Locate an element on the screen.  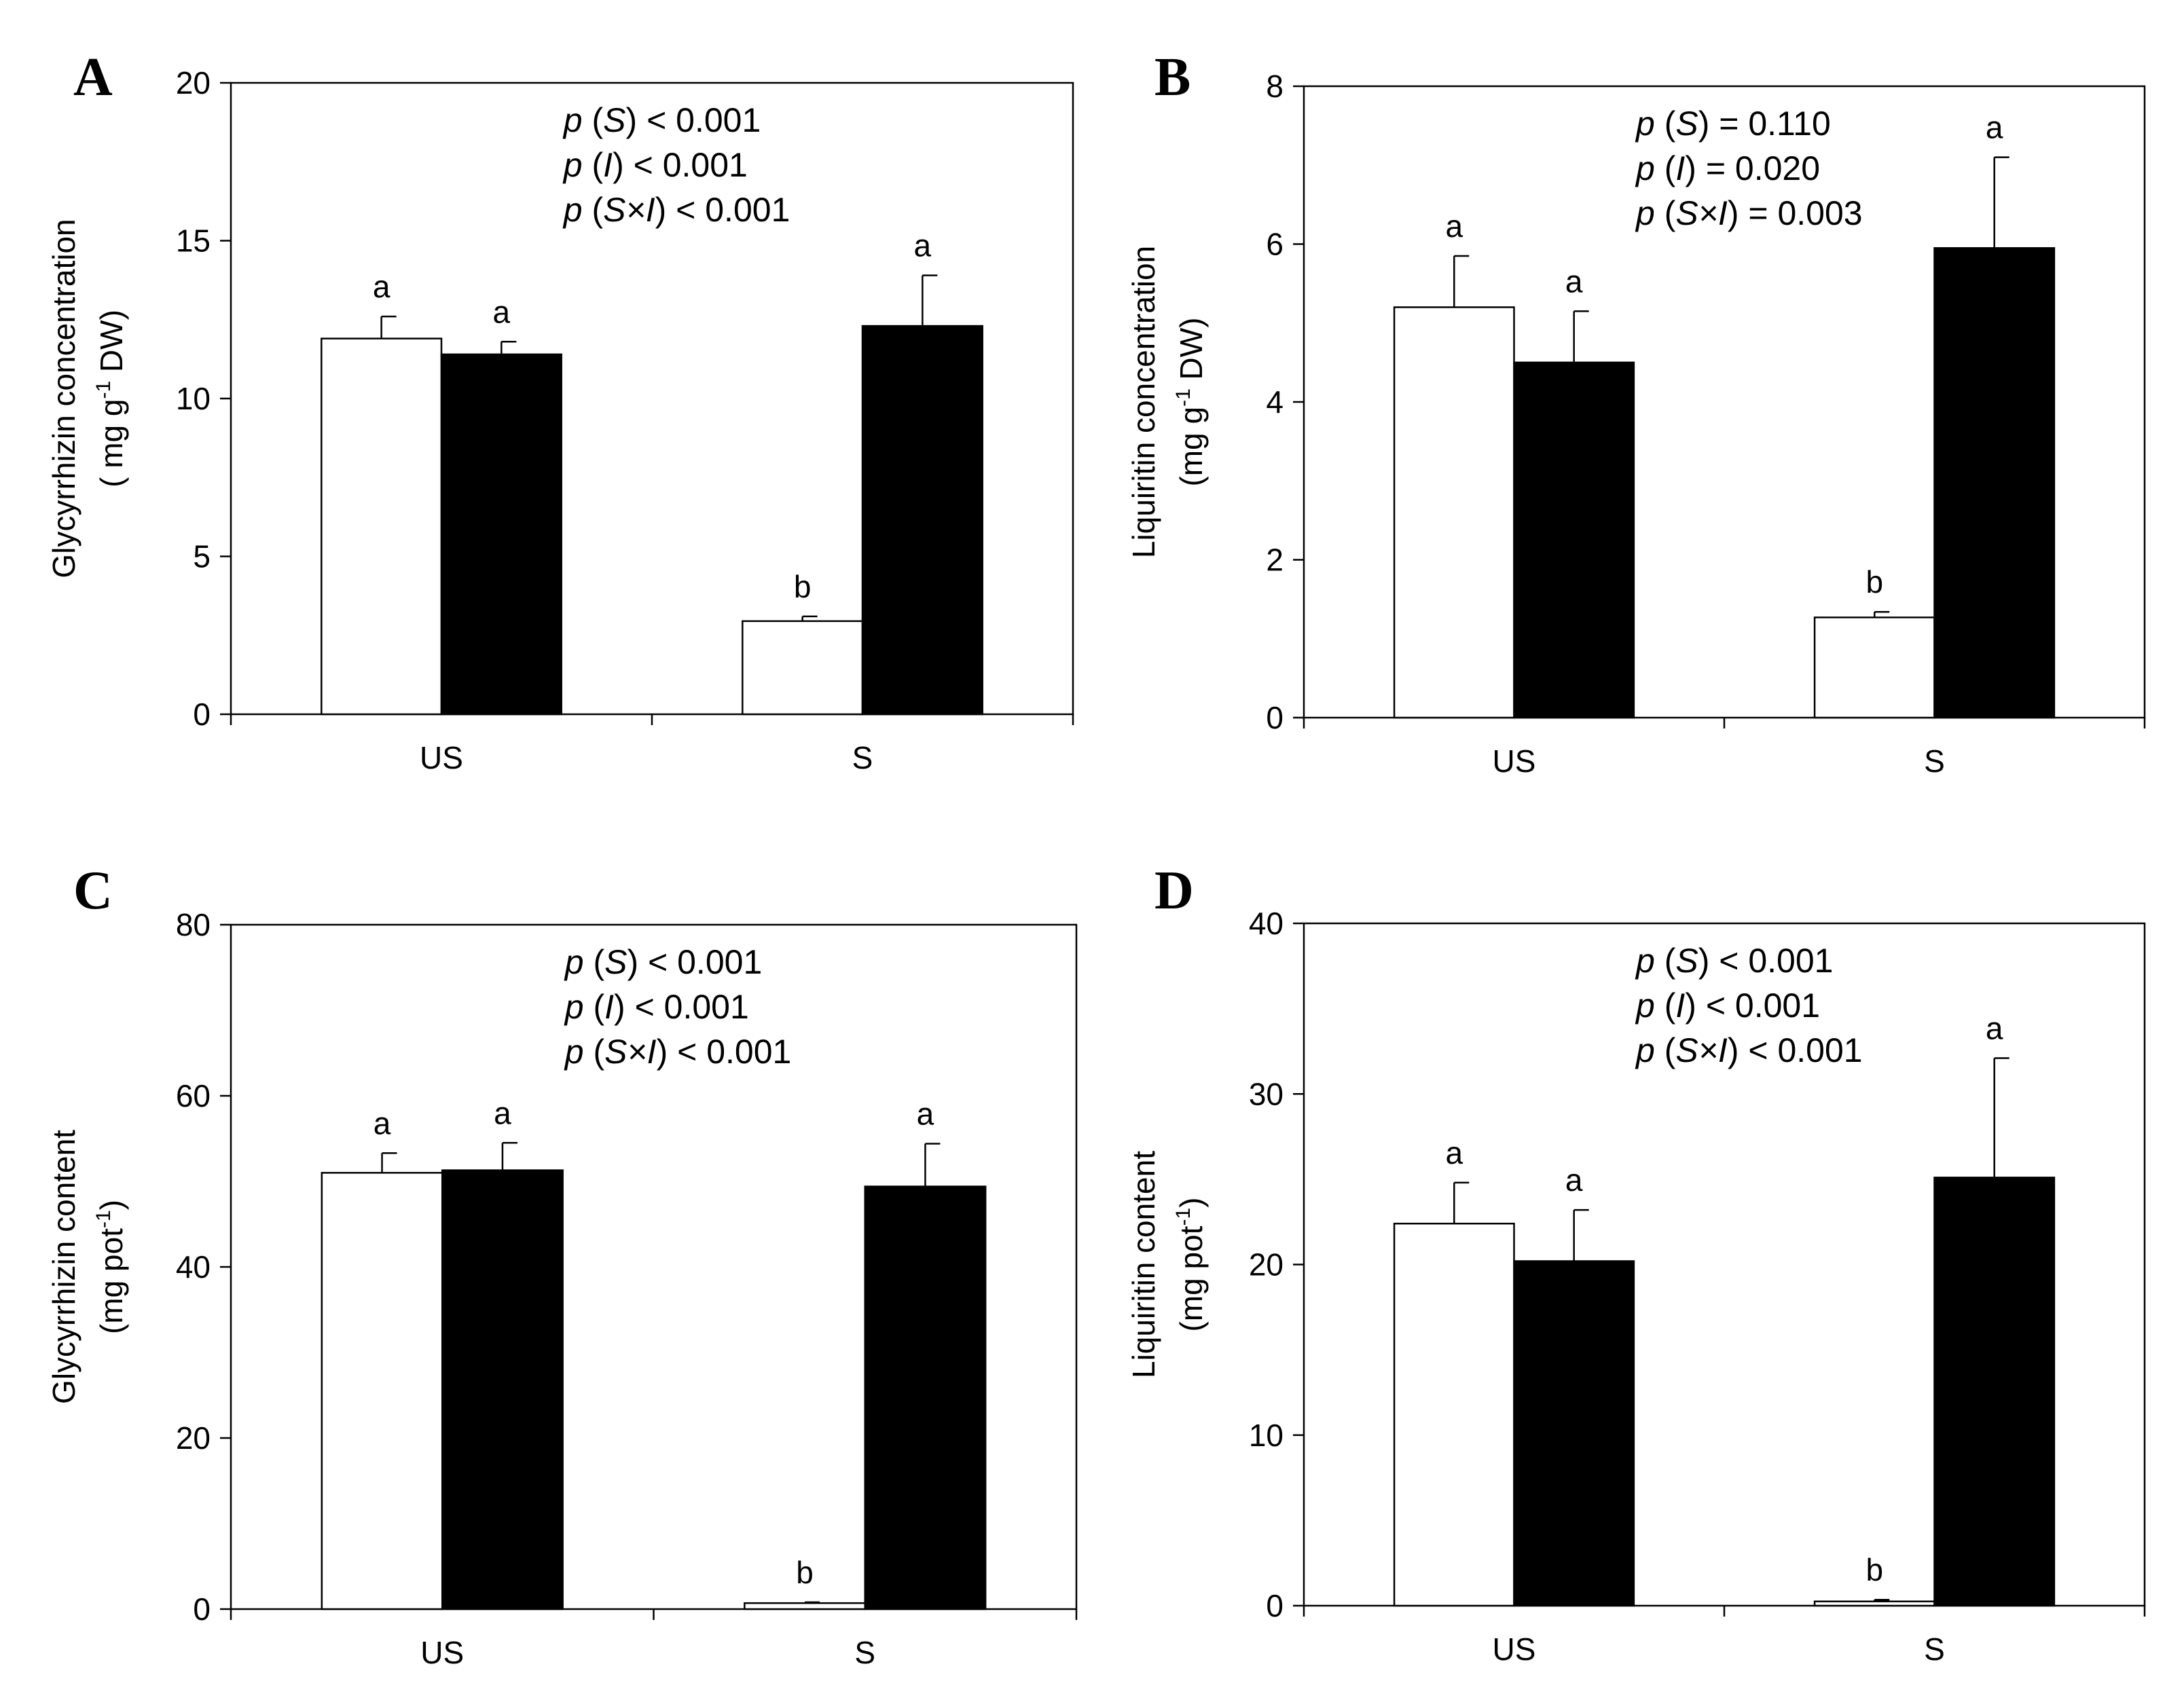
unit-post: DW) is located at coordinates (1191, 352).